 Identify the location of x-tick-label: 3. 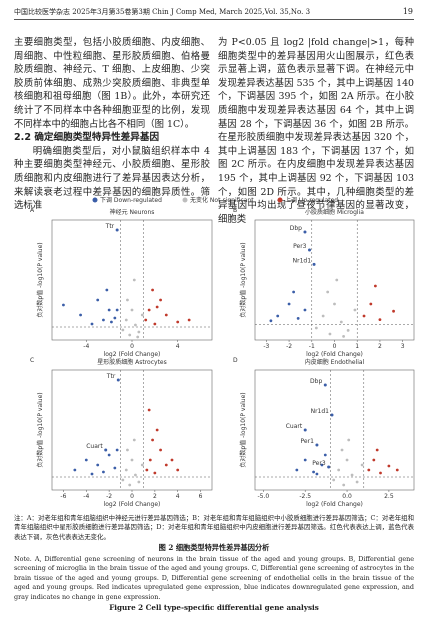
(403, 346).